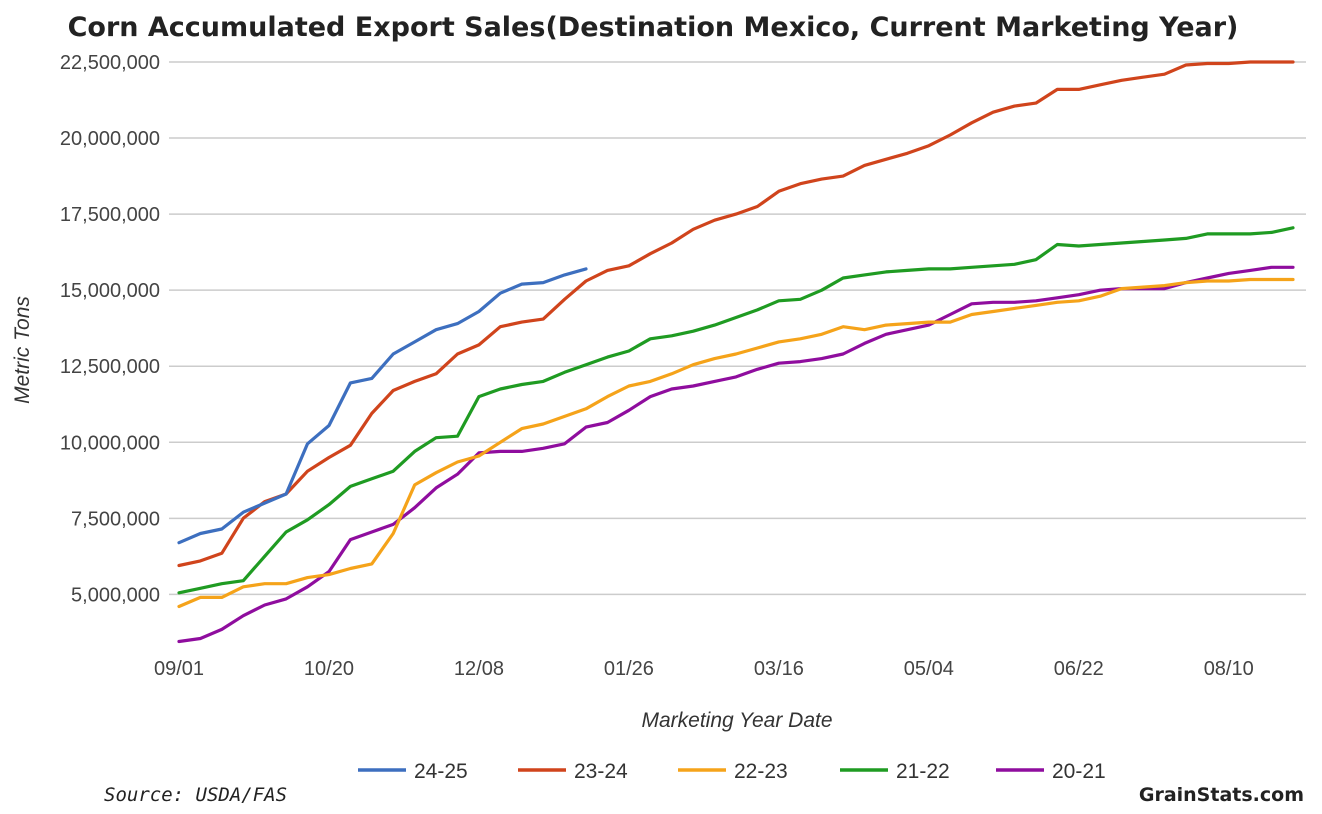 The height and width of the screenshot is (814, 1322). What do you see at coordinates (923, 771) in the screenshot?
I see `legend-label: 21-22` at bounding box center [923, 771].